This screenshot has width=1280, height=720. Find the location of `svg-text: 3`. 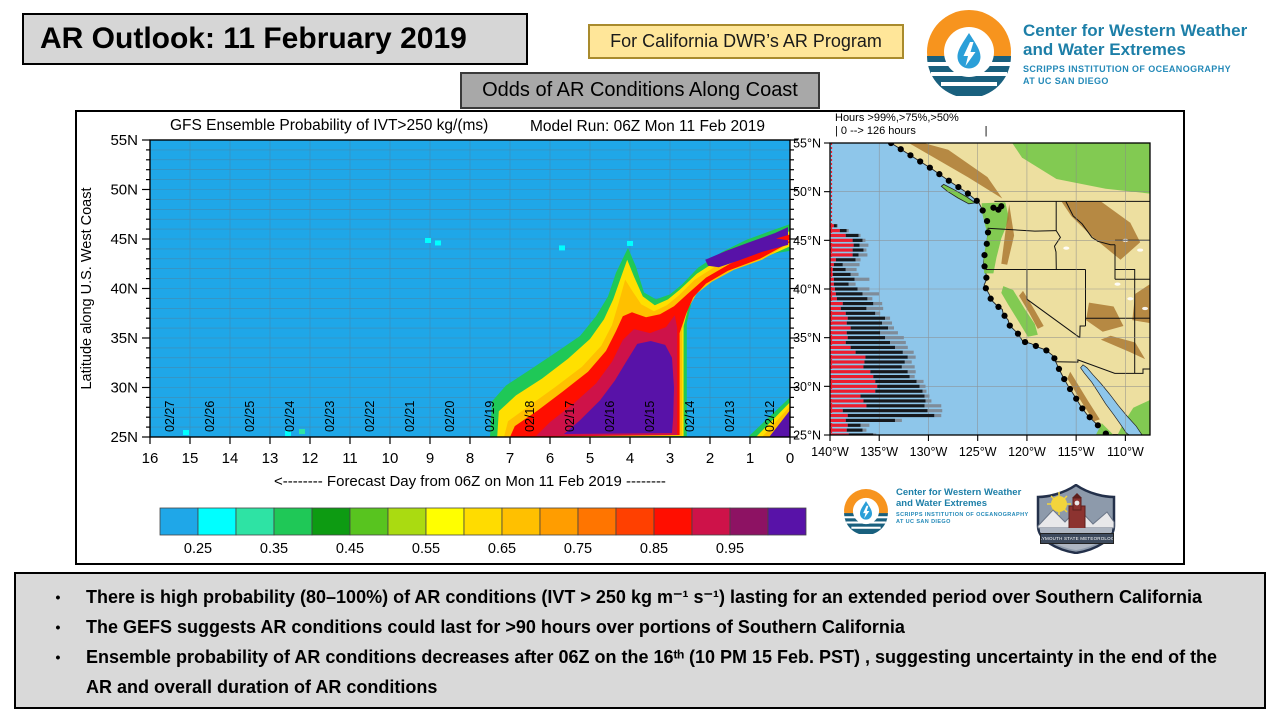

svg-text: 3 is located at coordinates (670, 458).